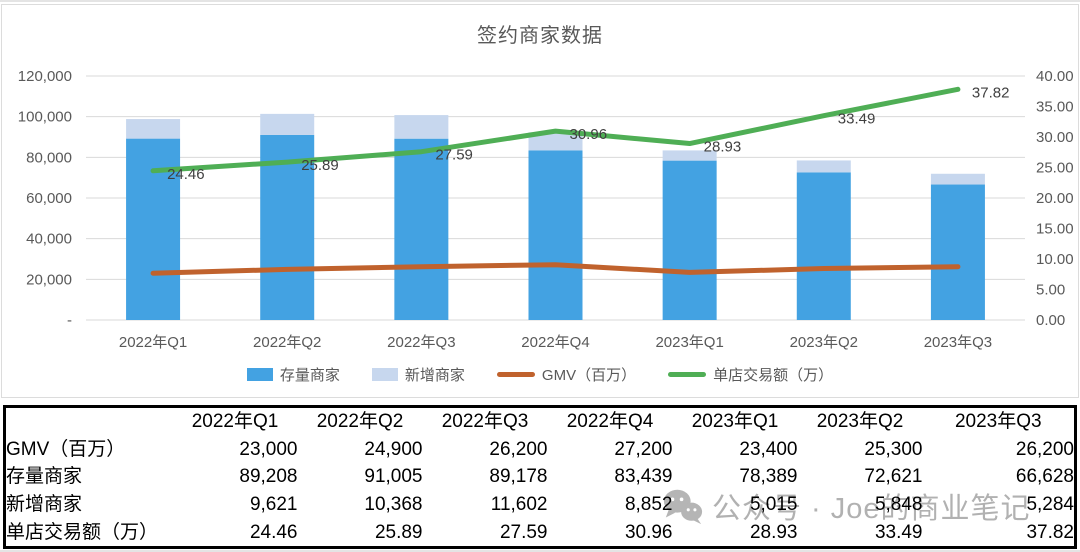 This screenshot has width=1080, height=552. Describe the element at coordinates (555, 130) in the screenshot. I see `transaction-line` at that location.